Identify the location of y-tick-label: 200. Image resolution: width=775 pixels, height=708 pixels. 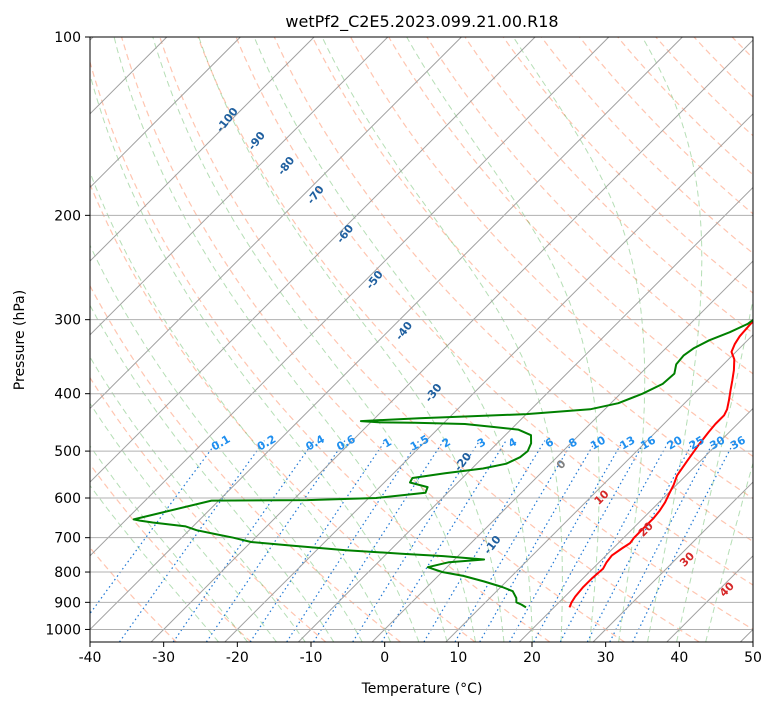
(67, 216).